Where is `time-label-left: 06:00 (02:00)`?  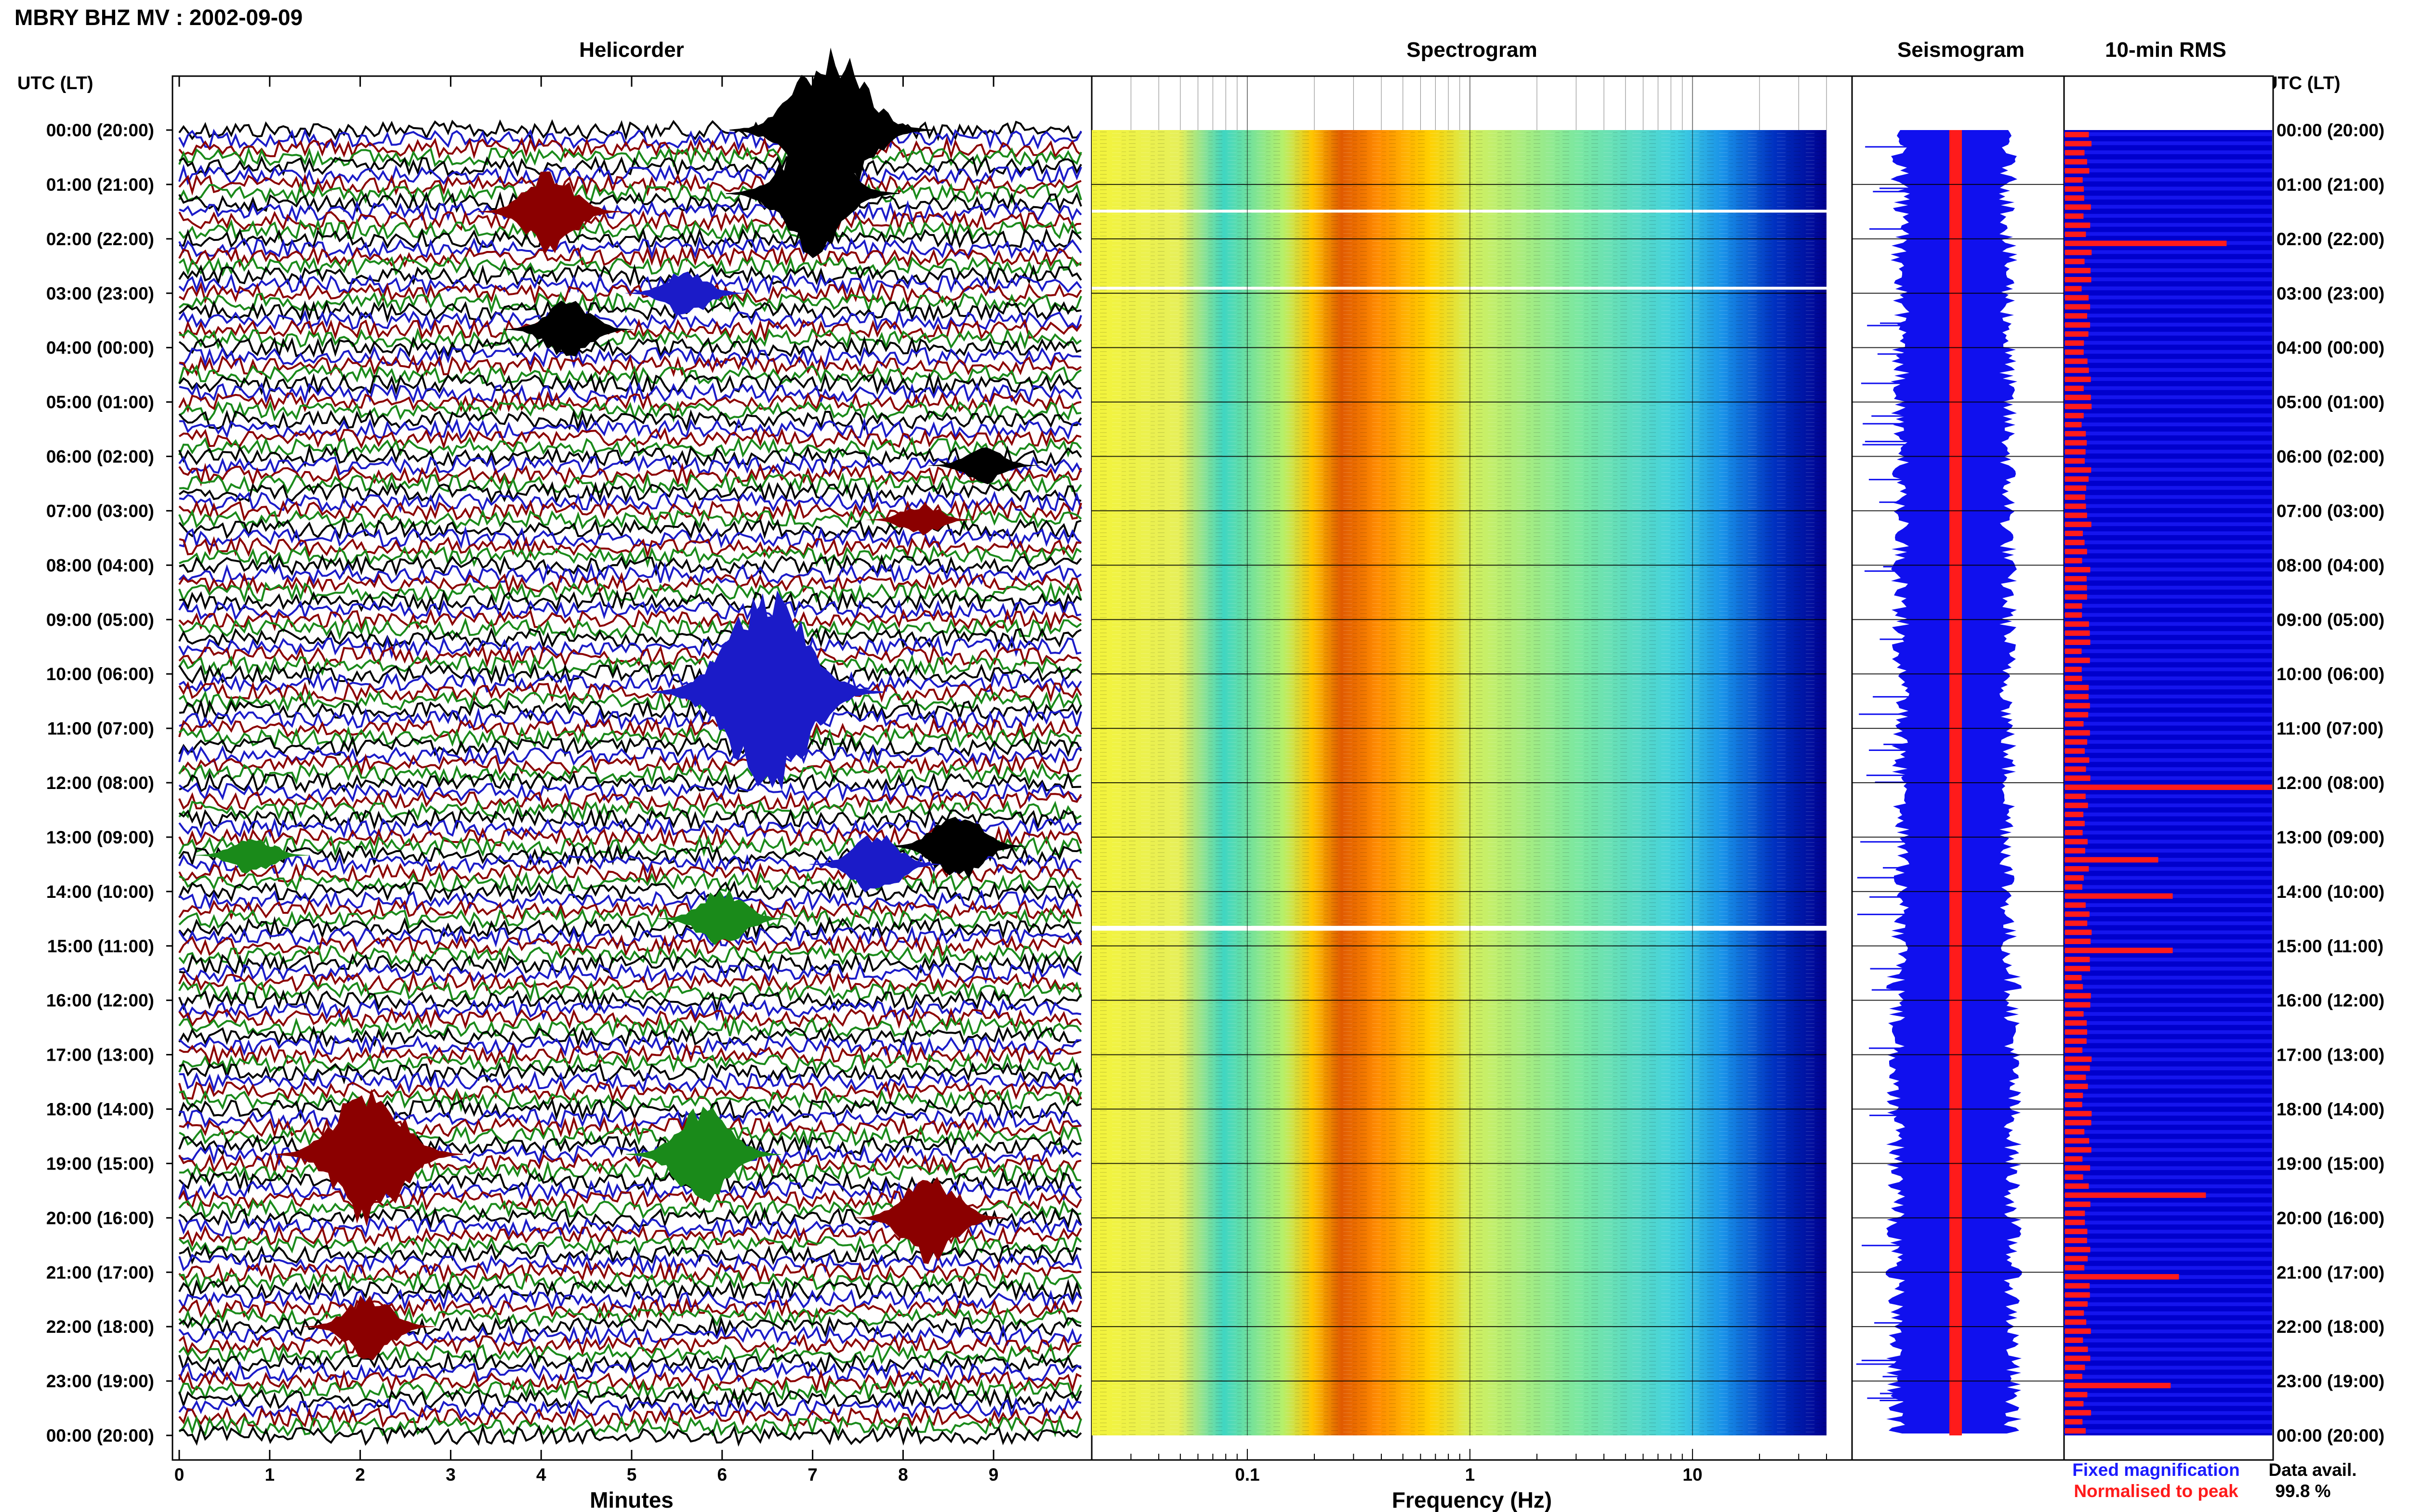 time-label-left: 06:00 (02:00) is located at coordinates (100, 457).